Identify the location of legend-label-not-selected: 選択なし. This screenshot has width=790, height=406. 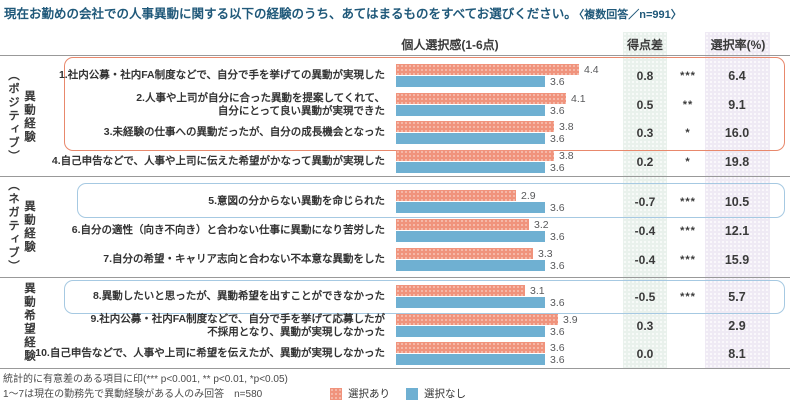
(445, 394).